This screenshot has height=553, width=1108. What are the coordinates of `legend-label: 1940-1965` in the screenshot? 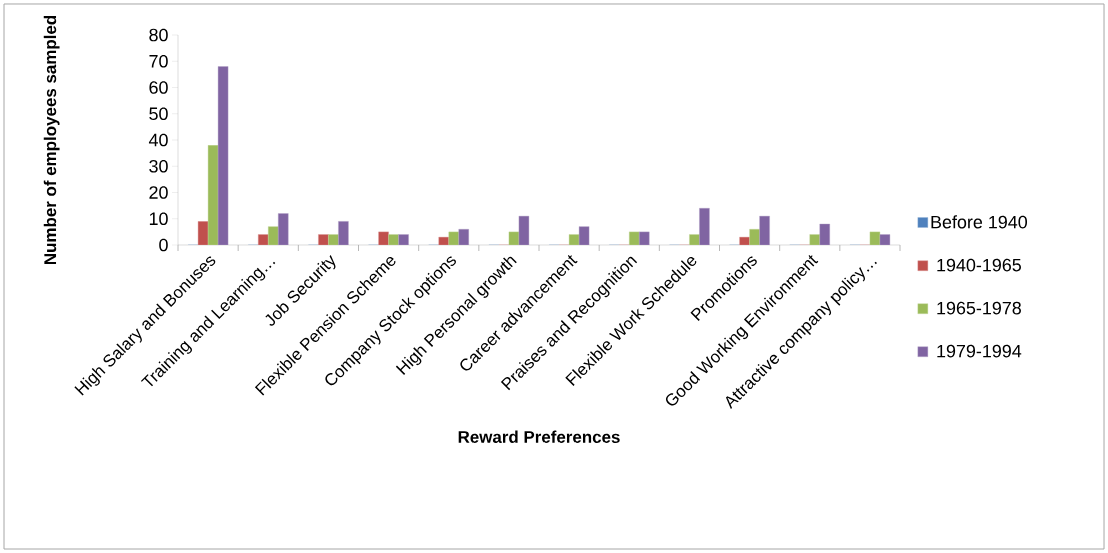 It's located at (979, 265).